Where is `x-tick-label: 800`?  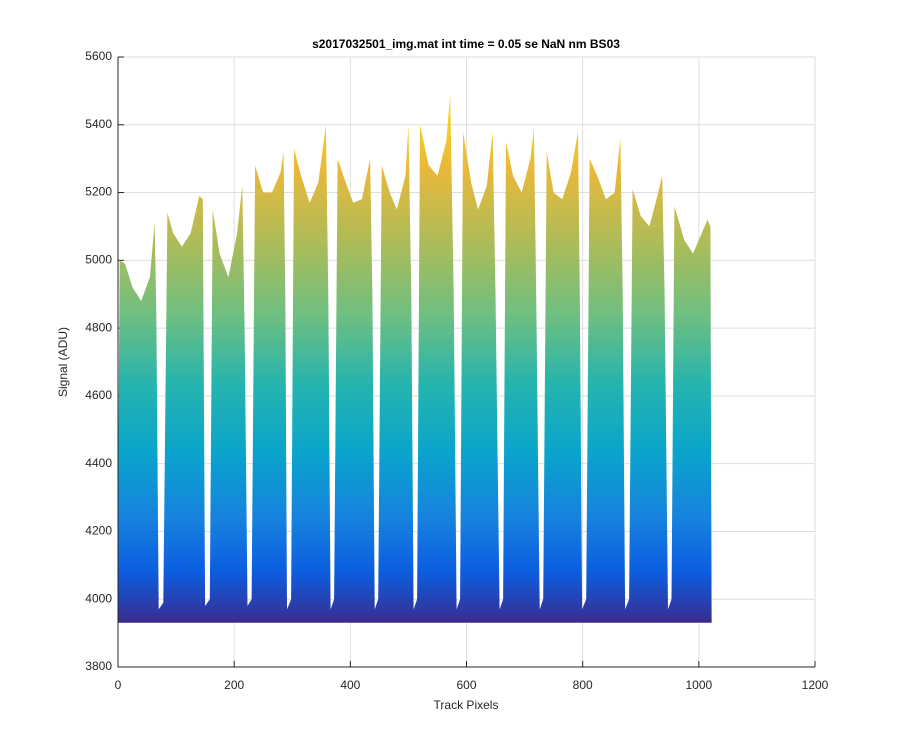
x-tick-label: 800 is located at coordinates (583, 685).